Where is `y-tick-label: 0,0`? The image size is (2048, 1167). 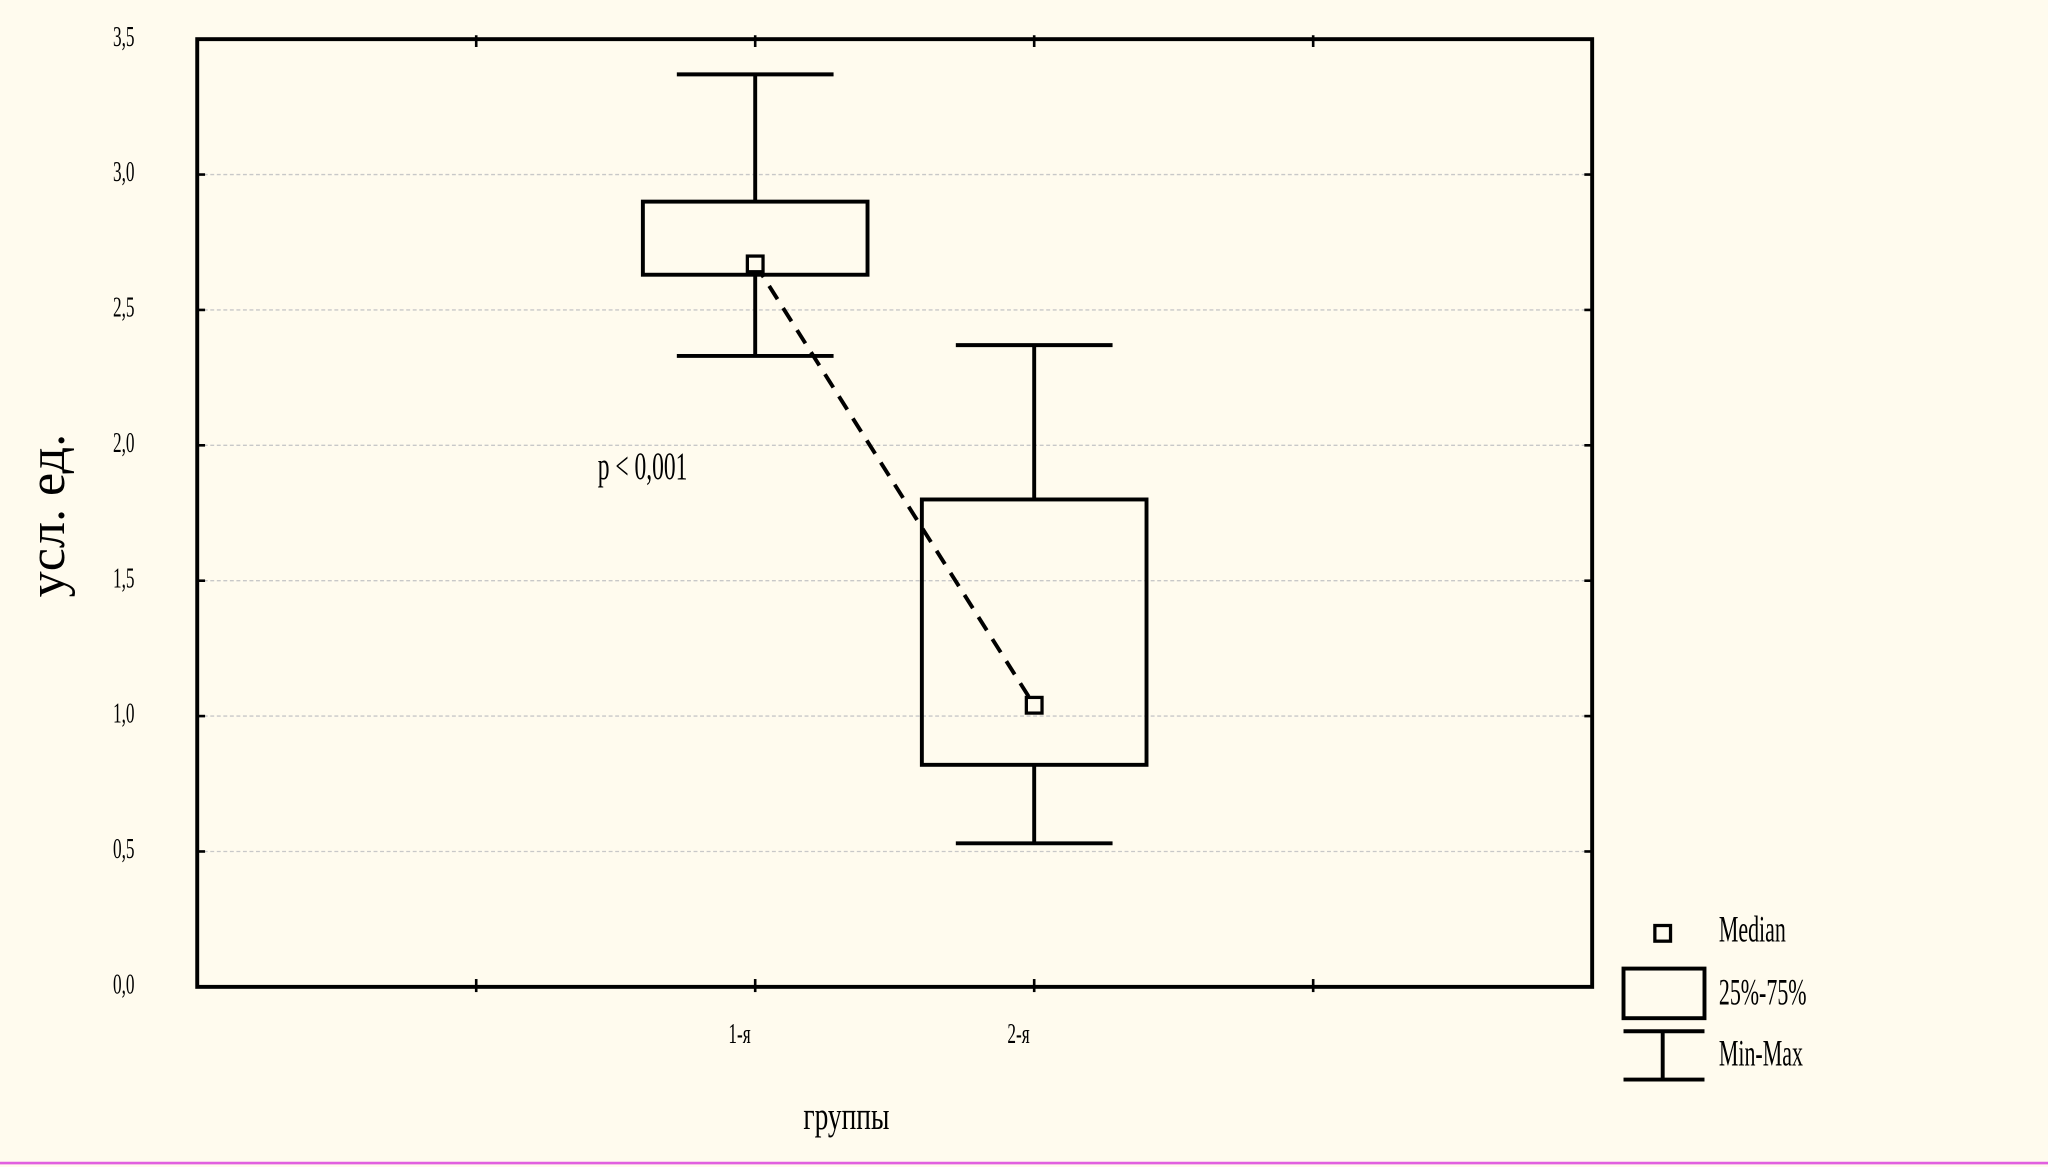
y-tick-label: 0,0 is located at coordinates (124, 985).